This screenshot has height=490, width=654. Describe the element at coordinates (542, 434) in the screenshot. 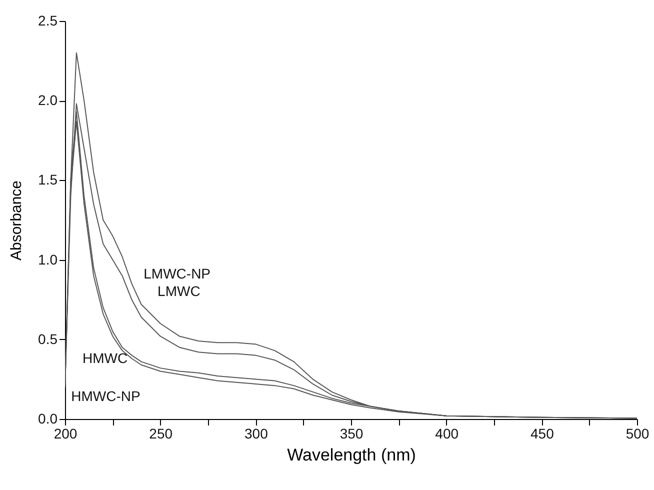

I see `x-tick-label: 450` at that location.